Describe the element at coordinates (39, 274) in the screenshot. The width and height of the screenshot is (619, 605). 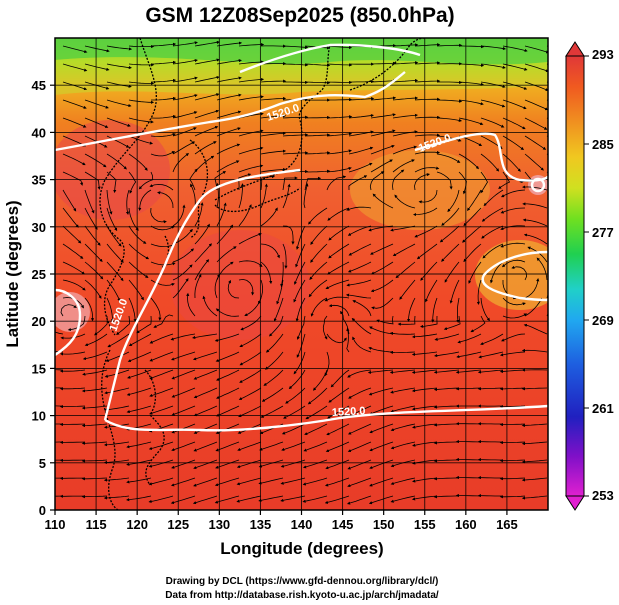
I see `y-tick-label: 25` at that location.